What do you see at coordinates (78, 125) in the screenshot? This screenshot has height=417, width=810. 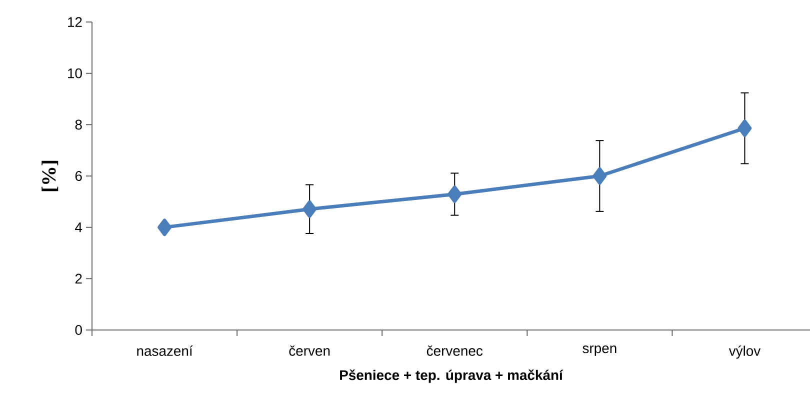 I see `y-tick-label: 8` at bounding box center [78, 125].